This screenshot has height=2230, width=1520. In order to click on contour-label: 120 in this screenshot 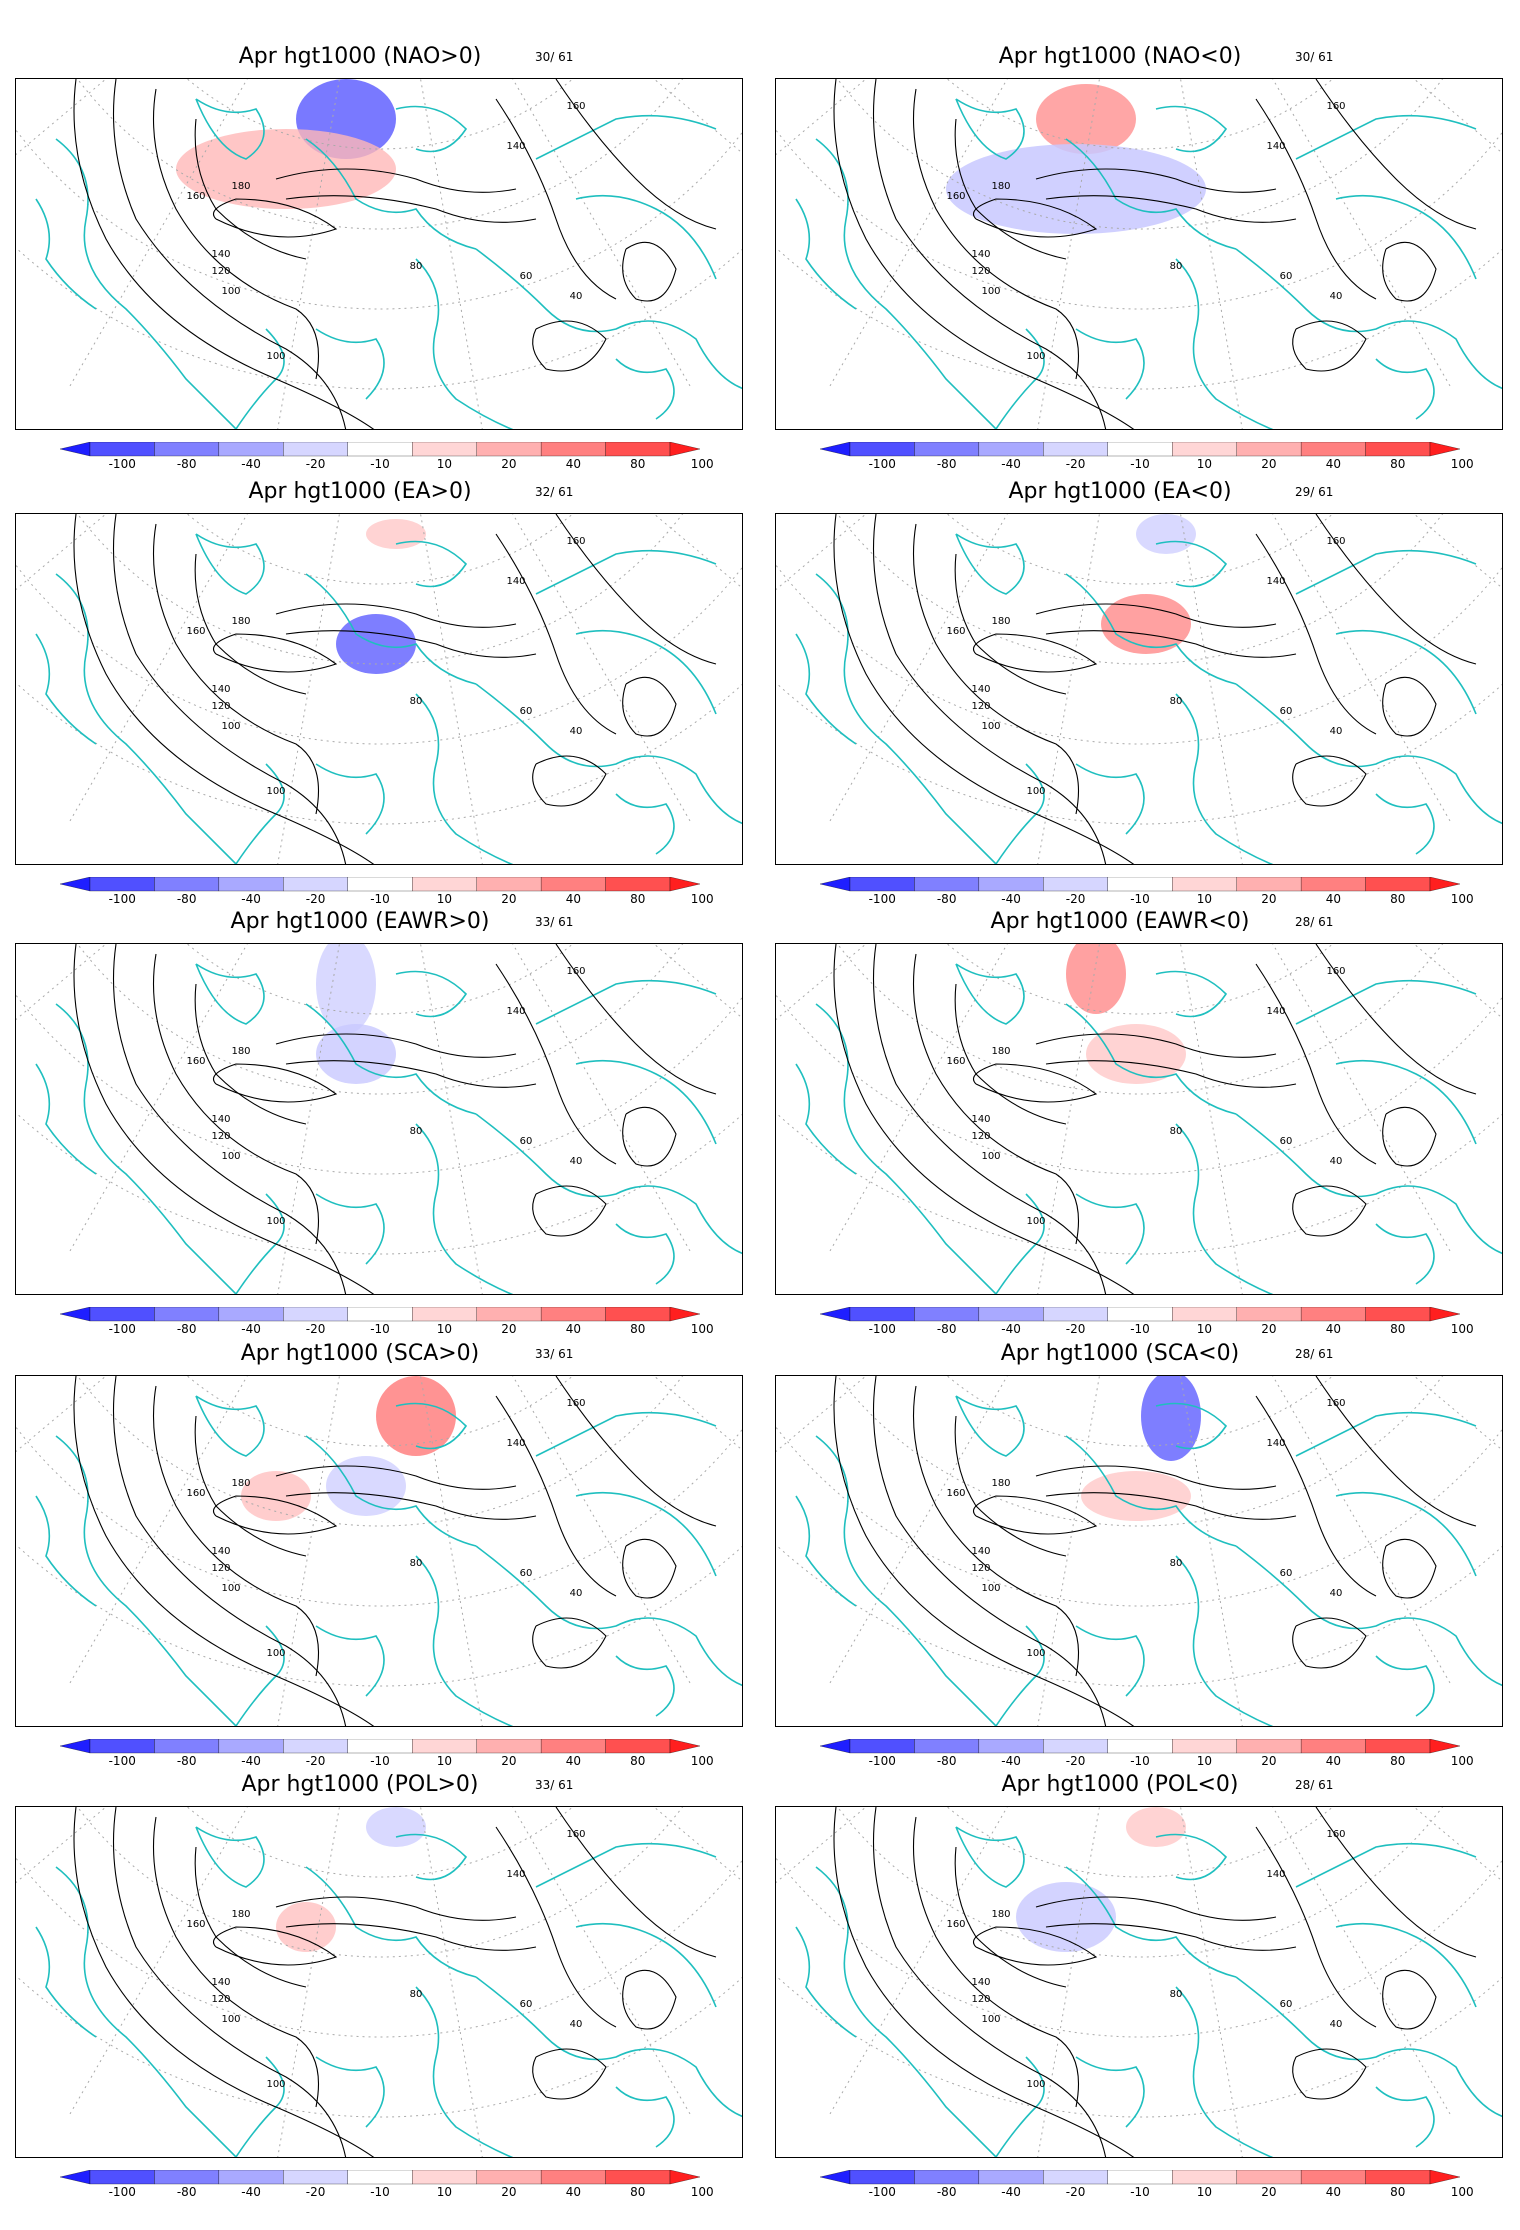, I will do `click(980, 271)`.